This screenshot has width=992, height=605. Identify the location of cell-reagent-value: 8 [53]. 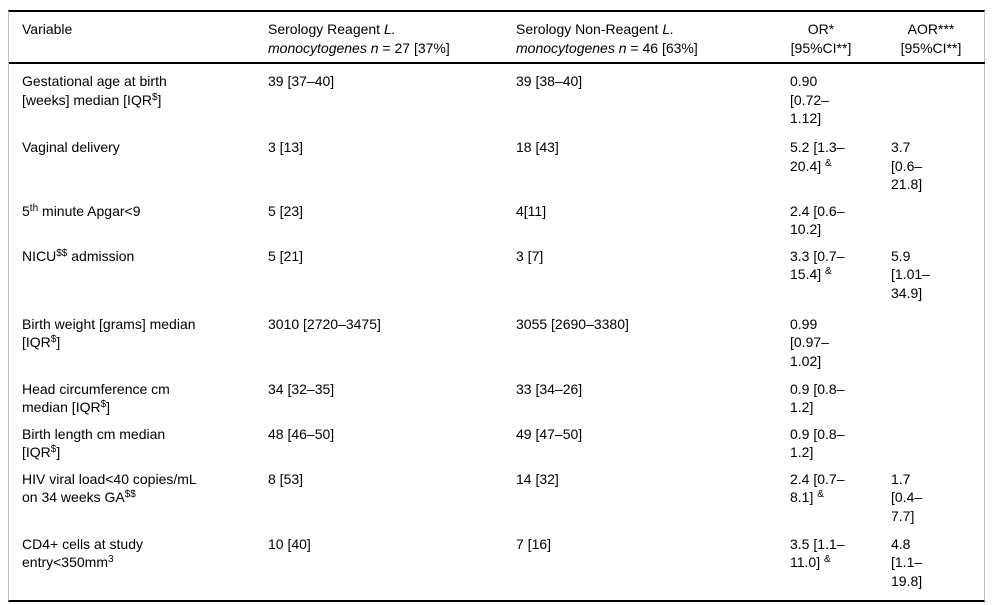
(286, 478).